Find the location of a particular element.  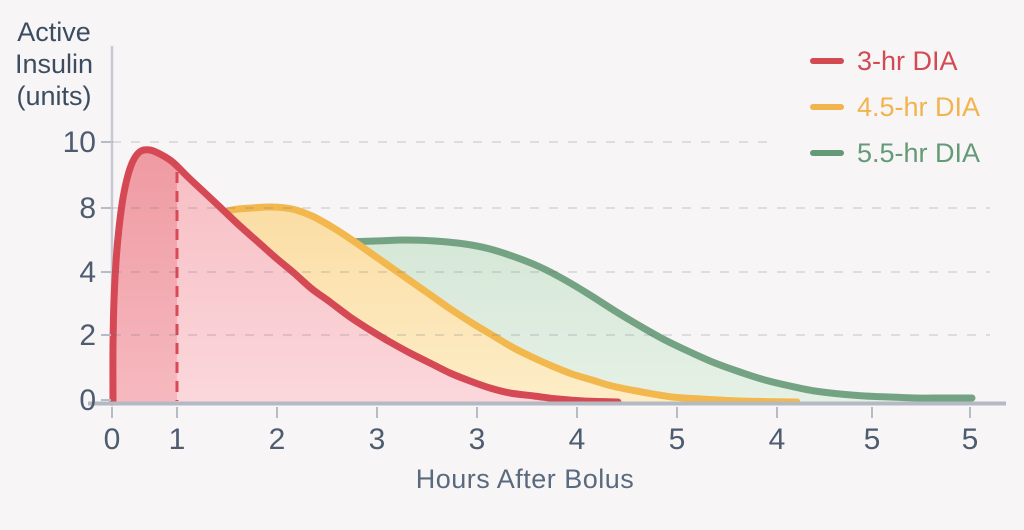

y-tick-label: 10 is located at coordinates (79, 142).